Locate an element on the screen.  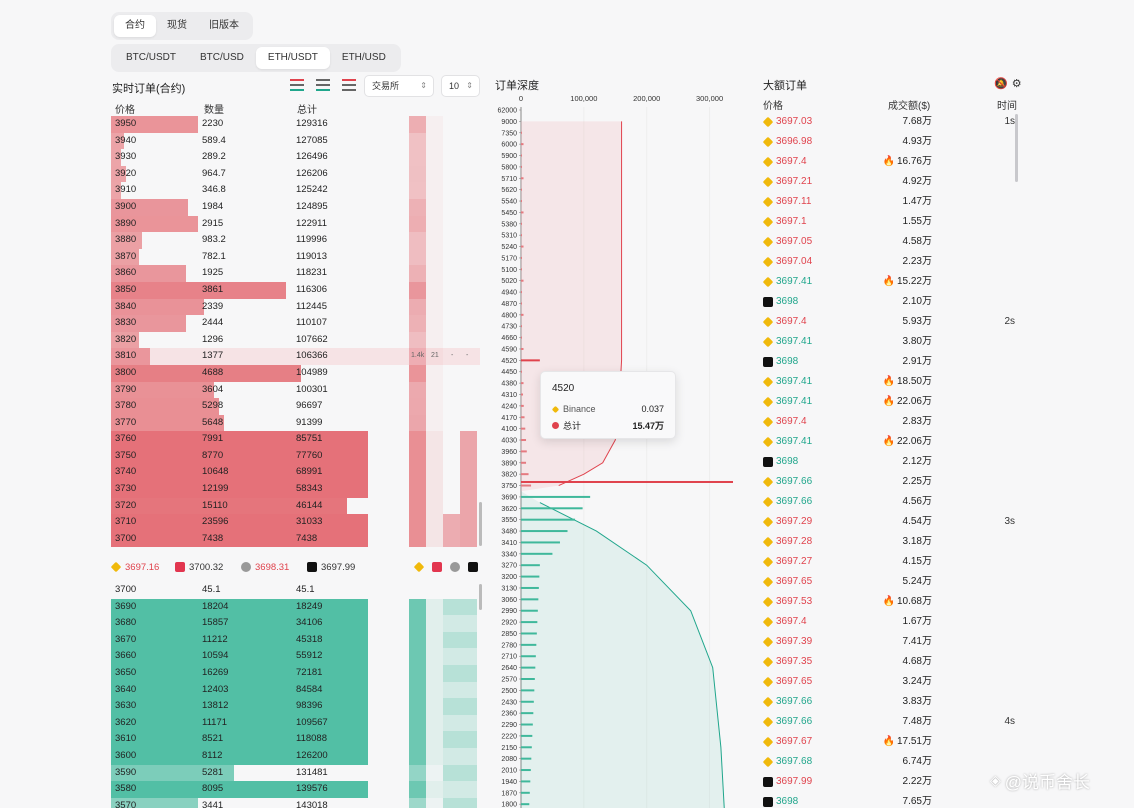
ask-row: 3710 23596 31033 is located at coordinates (295, 522).